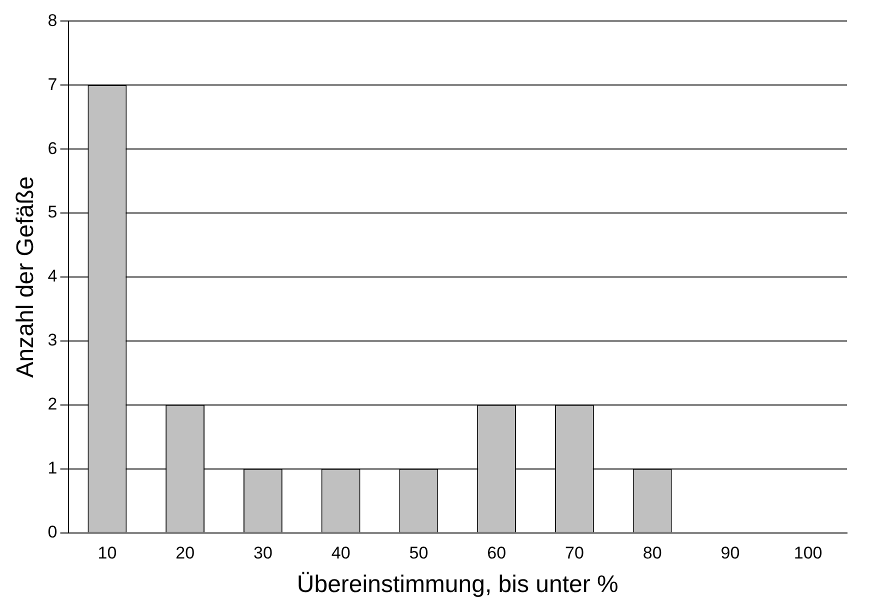 This screenshot has width=869, height=612. Describe the element at coordinates (652, 553) in the screenshot. I see `x-tick-label: 80` at that location.